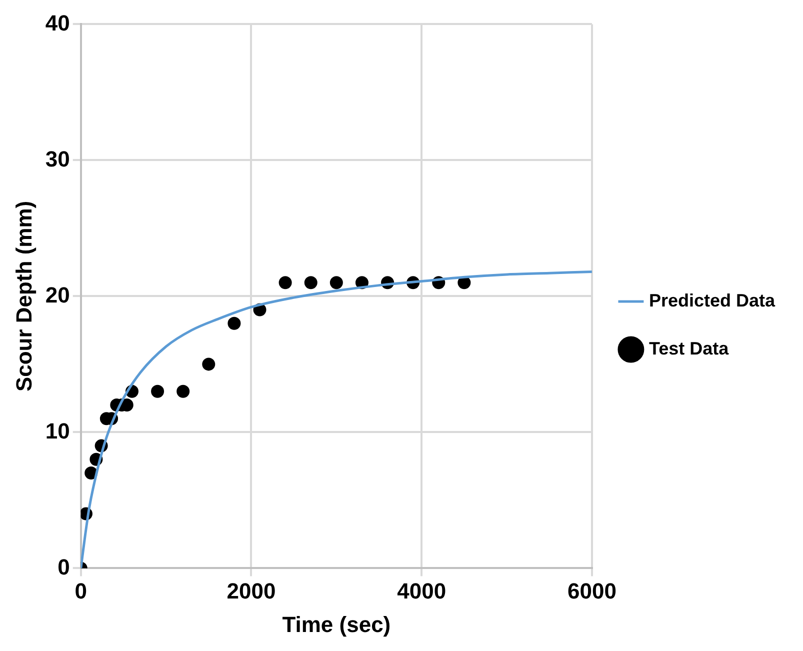 Image resolution: width=803 pixels, height=651 pixels. Describe the element at coordinates (336, 624) in the screenshot. I see `x-axis-title: Time (sec)` at that location.